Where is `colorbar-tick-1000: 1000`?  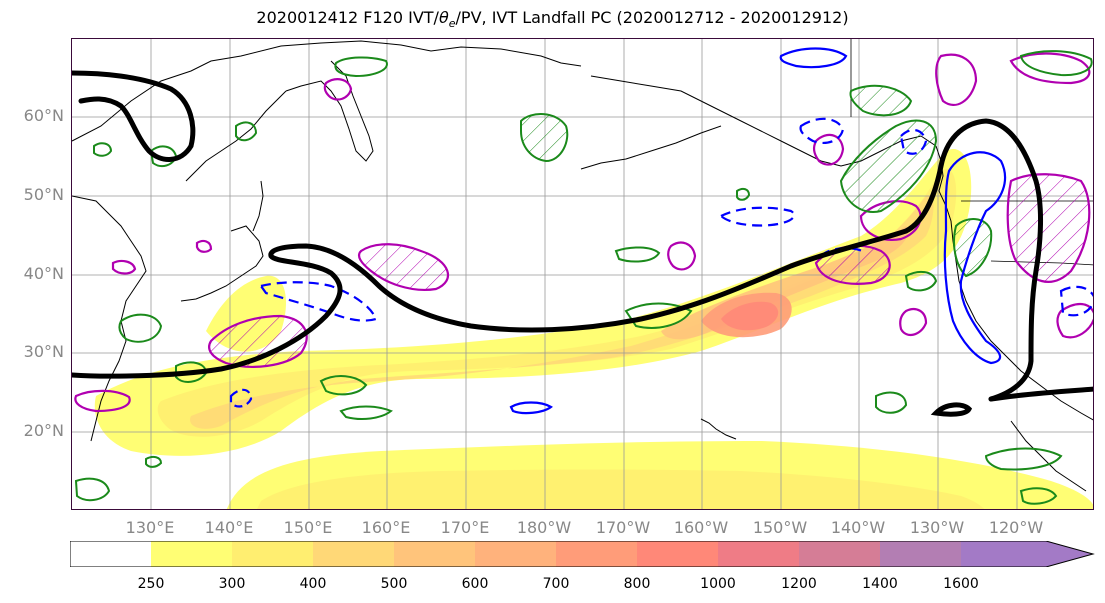 colorbar-tick-1000: 1000 is located at coordinates (718, 584).